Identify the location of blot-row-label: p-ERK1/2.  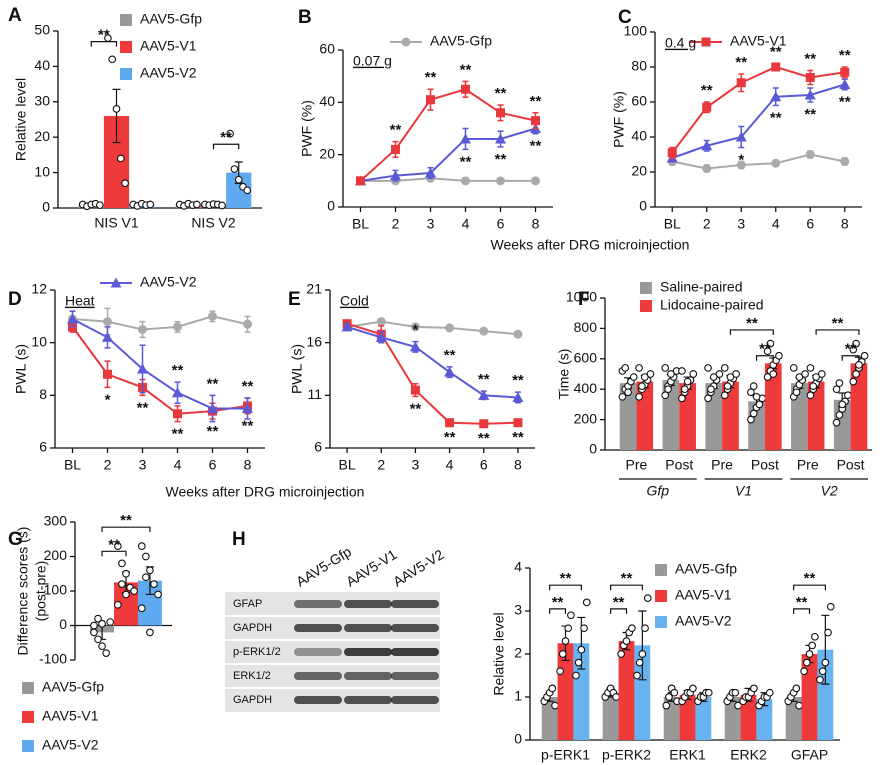
(257, 652).